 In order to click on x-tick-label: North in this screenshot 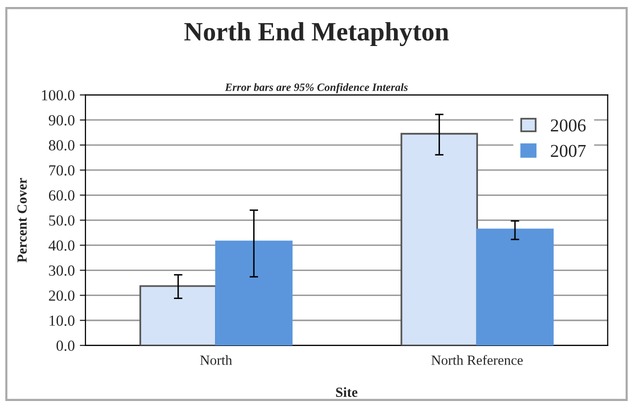, I will do `click(216, 360)`.